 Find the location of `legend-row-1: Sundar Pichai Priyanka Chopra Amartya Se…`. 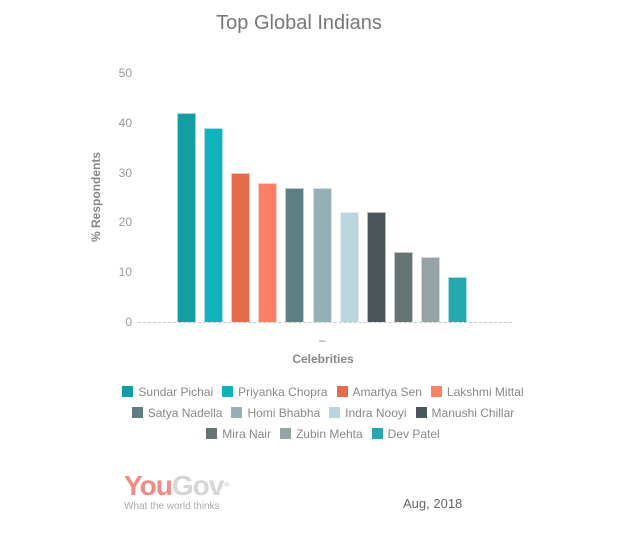

legend-row-1: Sundar Pichai Priyanka Chopra Amartya Se… is located at coordinates (323, 391).